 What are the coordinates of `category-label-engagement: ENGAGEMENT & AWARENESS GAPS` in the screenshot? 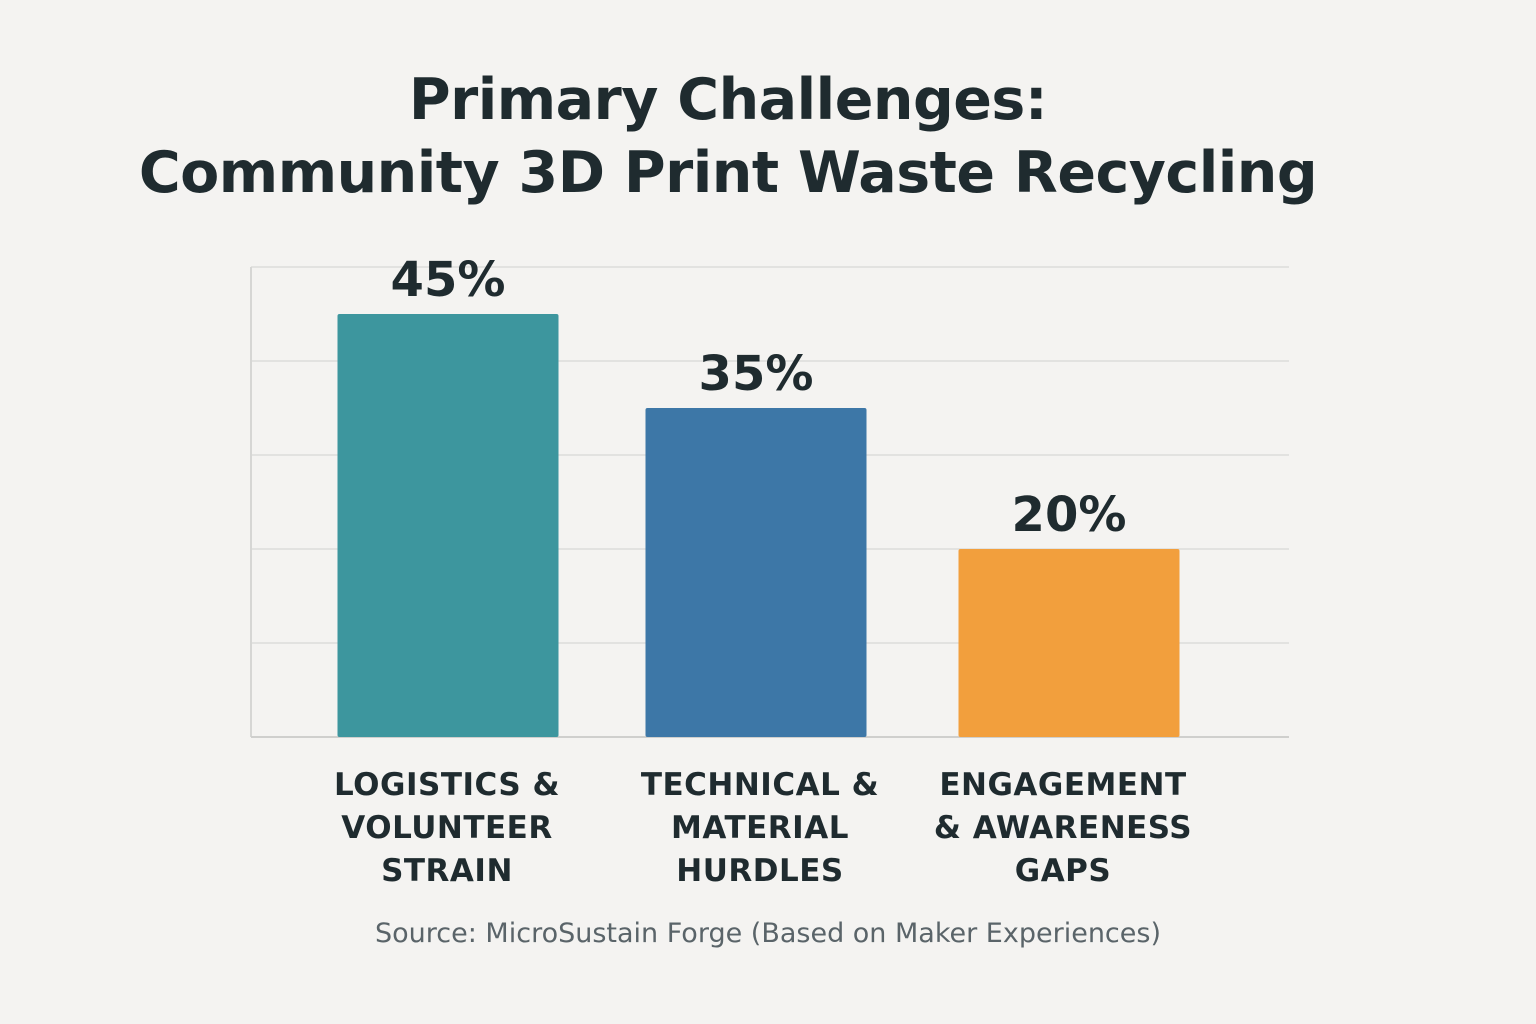 It's located at (1063, 828).